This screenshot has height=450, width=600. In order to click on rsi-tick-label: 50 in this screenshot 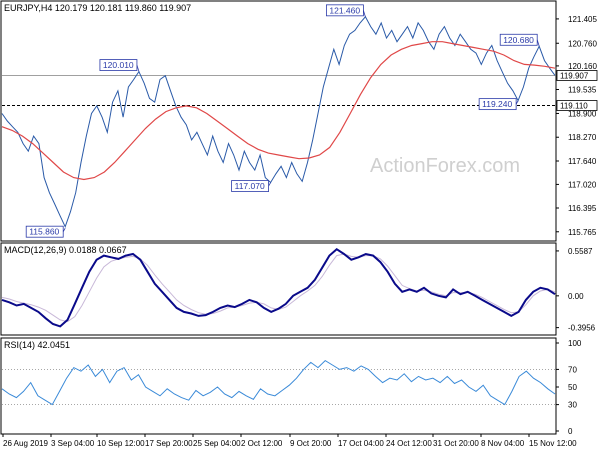, I will do `click(572, 387)`.